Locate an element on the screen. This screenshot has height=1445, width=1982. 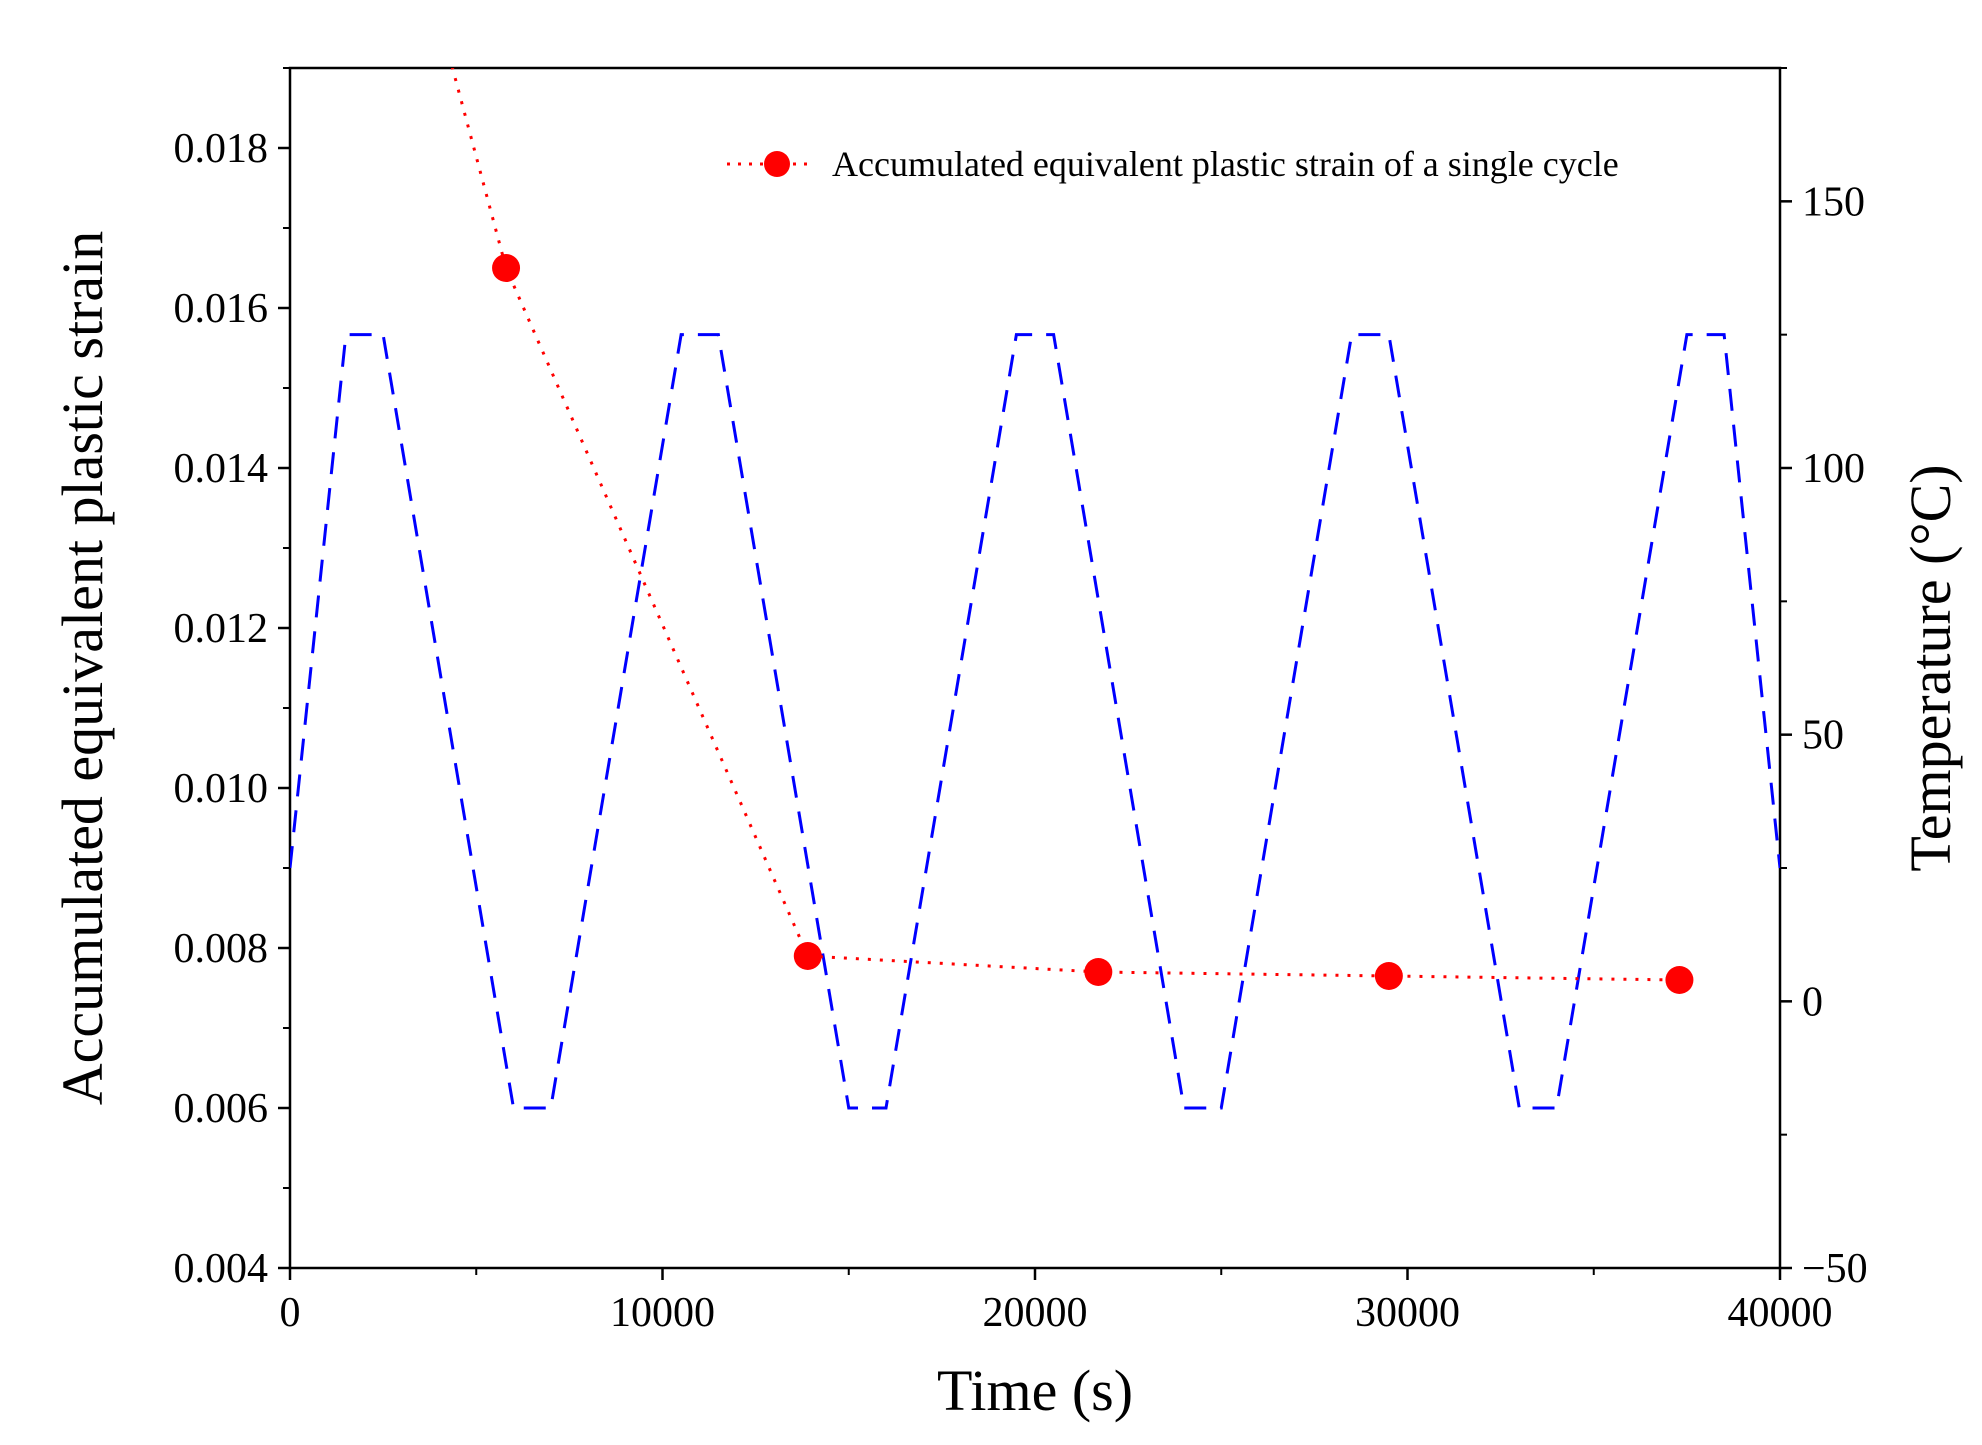
y-tick-label: 0.006 is located at coordinates (221, 1109).